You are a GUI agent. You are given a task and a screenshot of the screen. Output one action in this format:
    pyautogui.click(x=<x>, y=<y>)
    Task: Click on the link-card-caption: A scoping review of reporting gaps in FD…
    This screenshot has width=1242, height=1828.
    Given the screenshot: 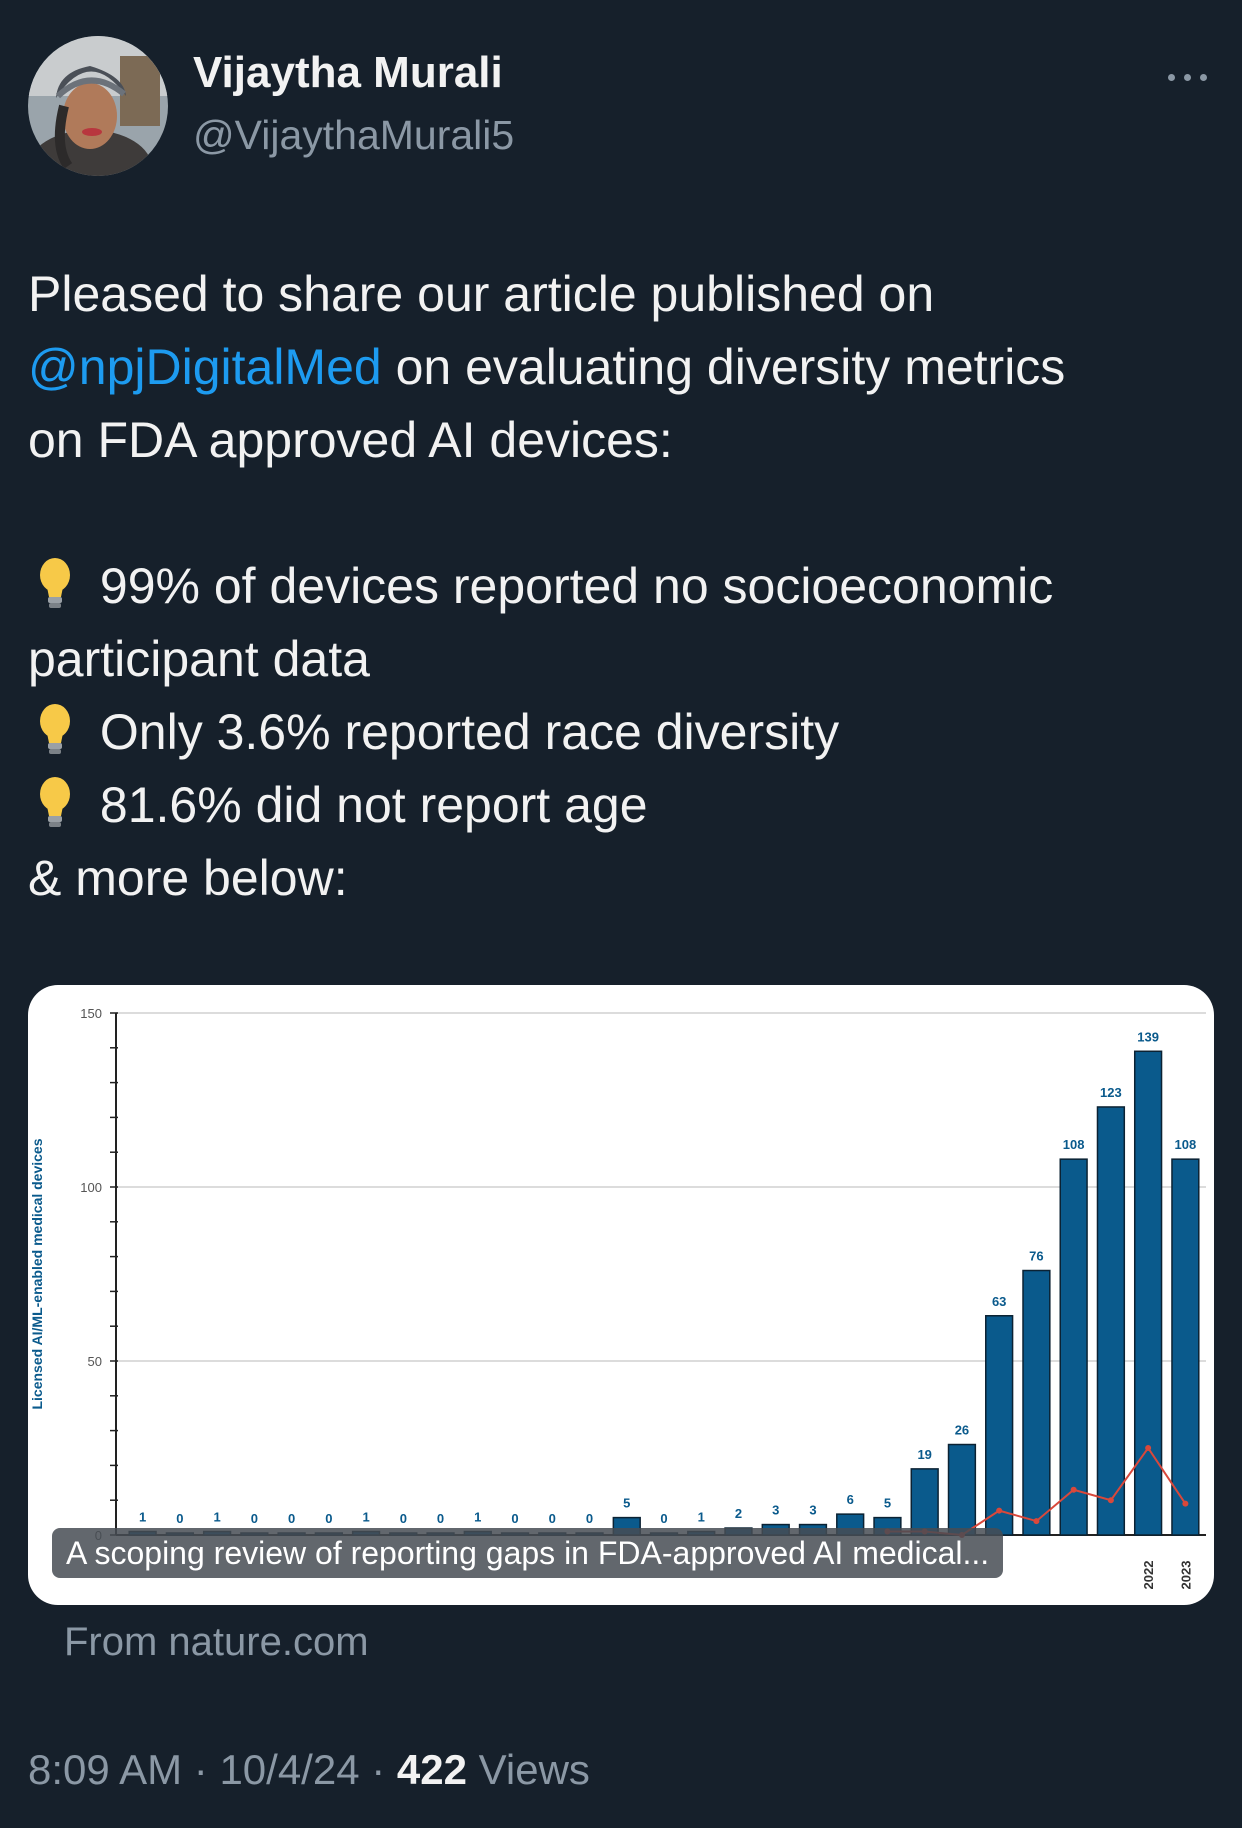 What is the action you would take?
    pyautogui.click(x=528, y=1553)
    